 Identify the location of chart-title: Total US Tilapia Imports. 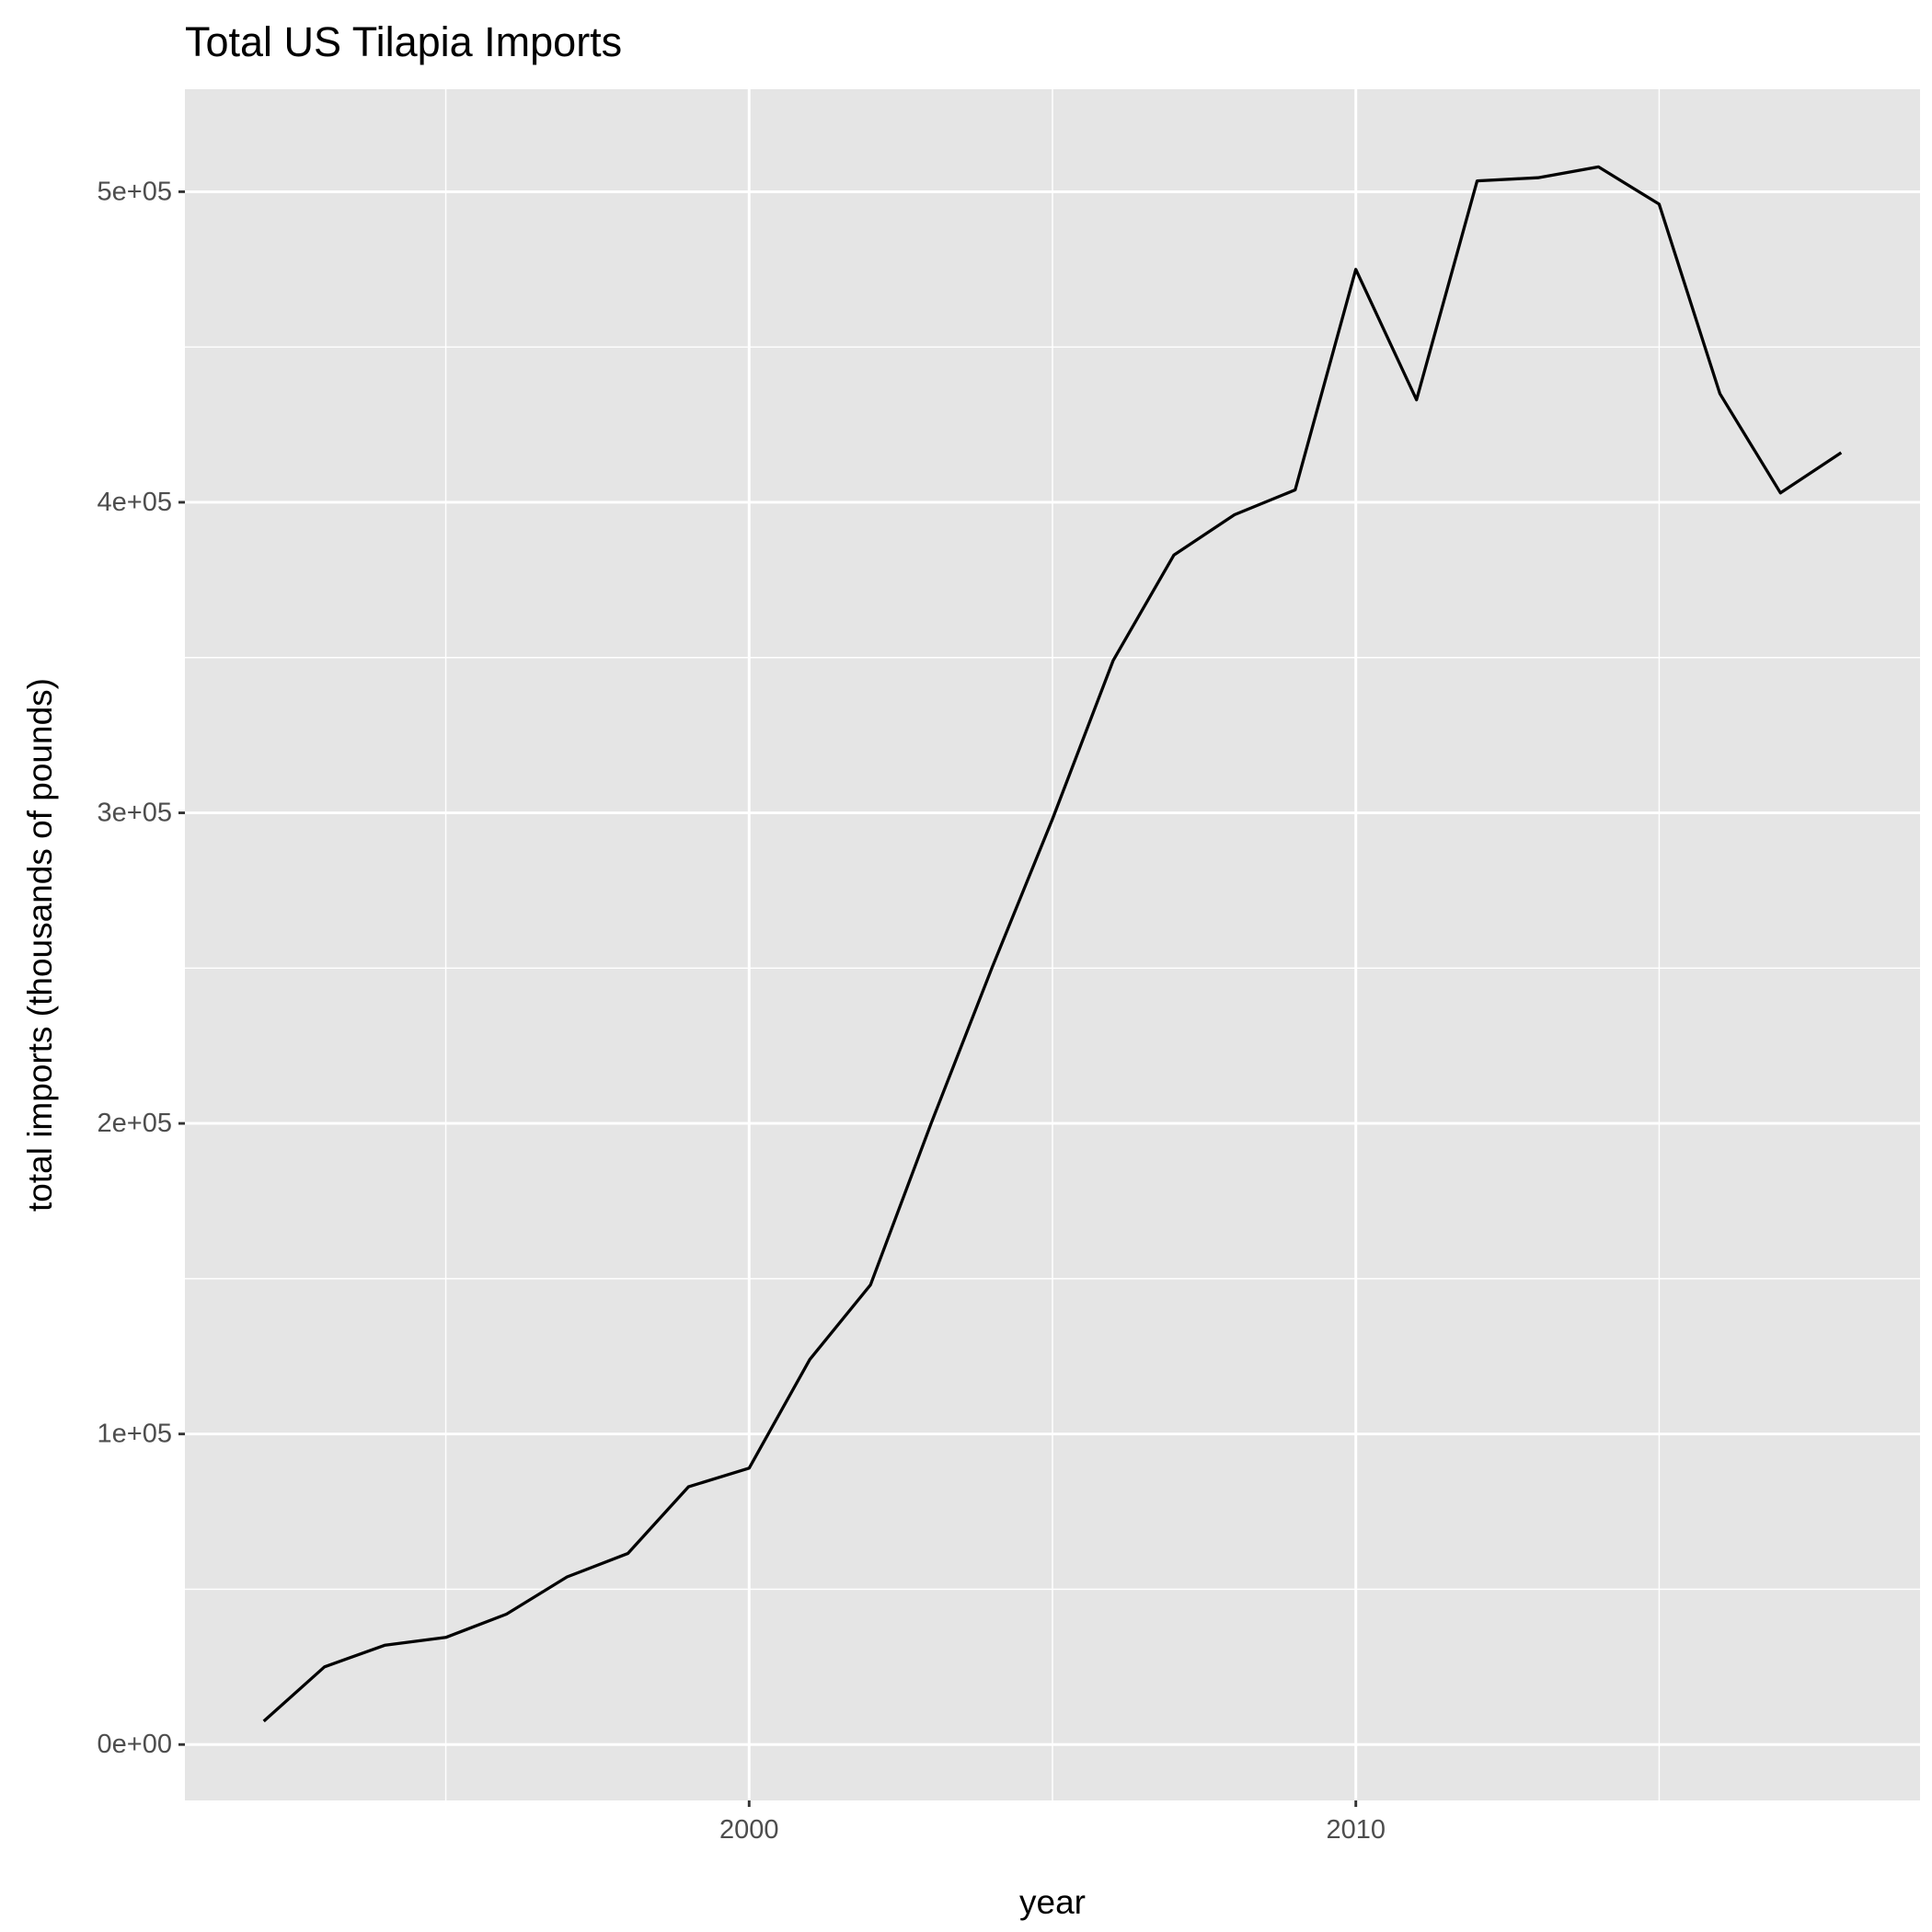
(403, 41).